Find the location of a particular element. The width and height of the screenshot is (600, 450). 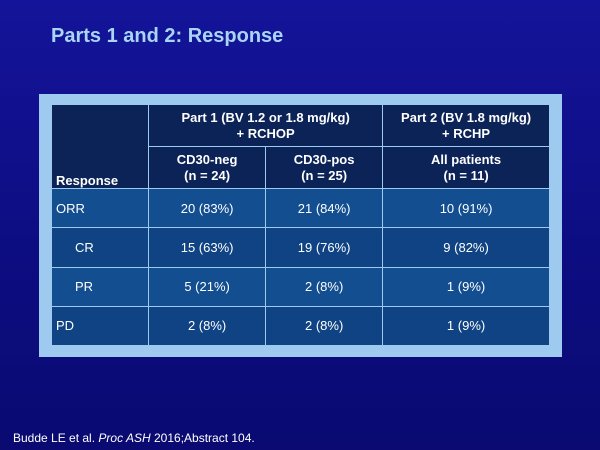

cd30-pos-count: (n = 25) is located at coordinates (324, 175).